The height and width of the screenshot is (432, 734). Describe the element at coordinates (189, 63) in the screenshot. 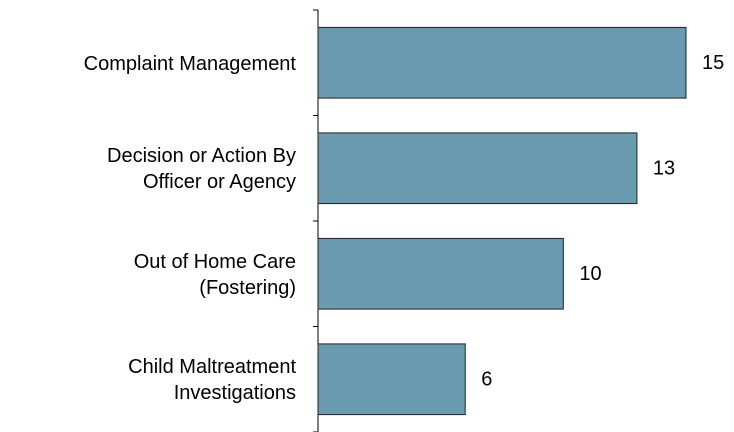

I see `category-label: Complaint Management` at that location.